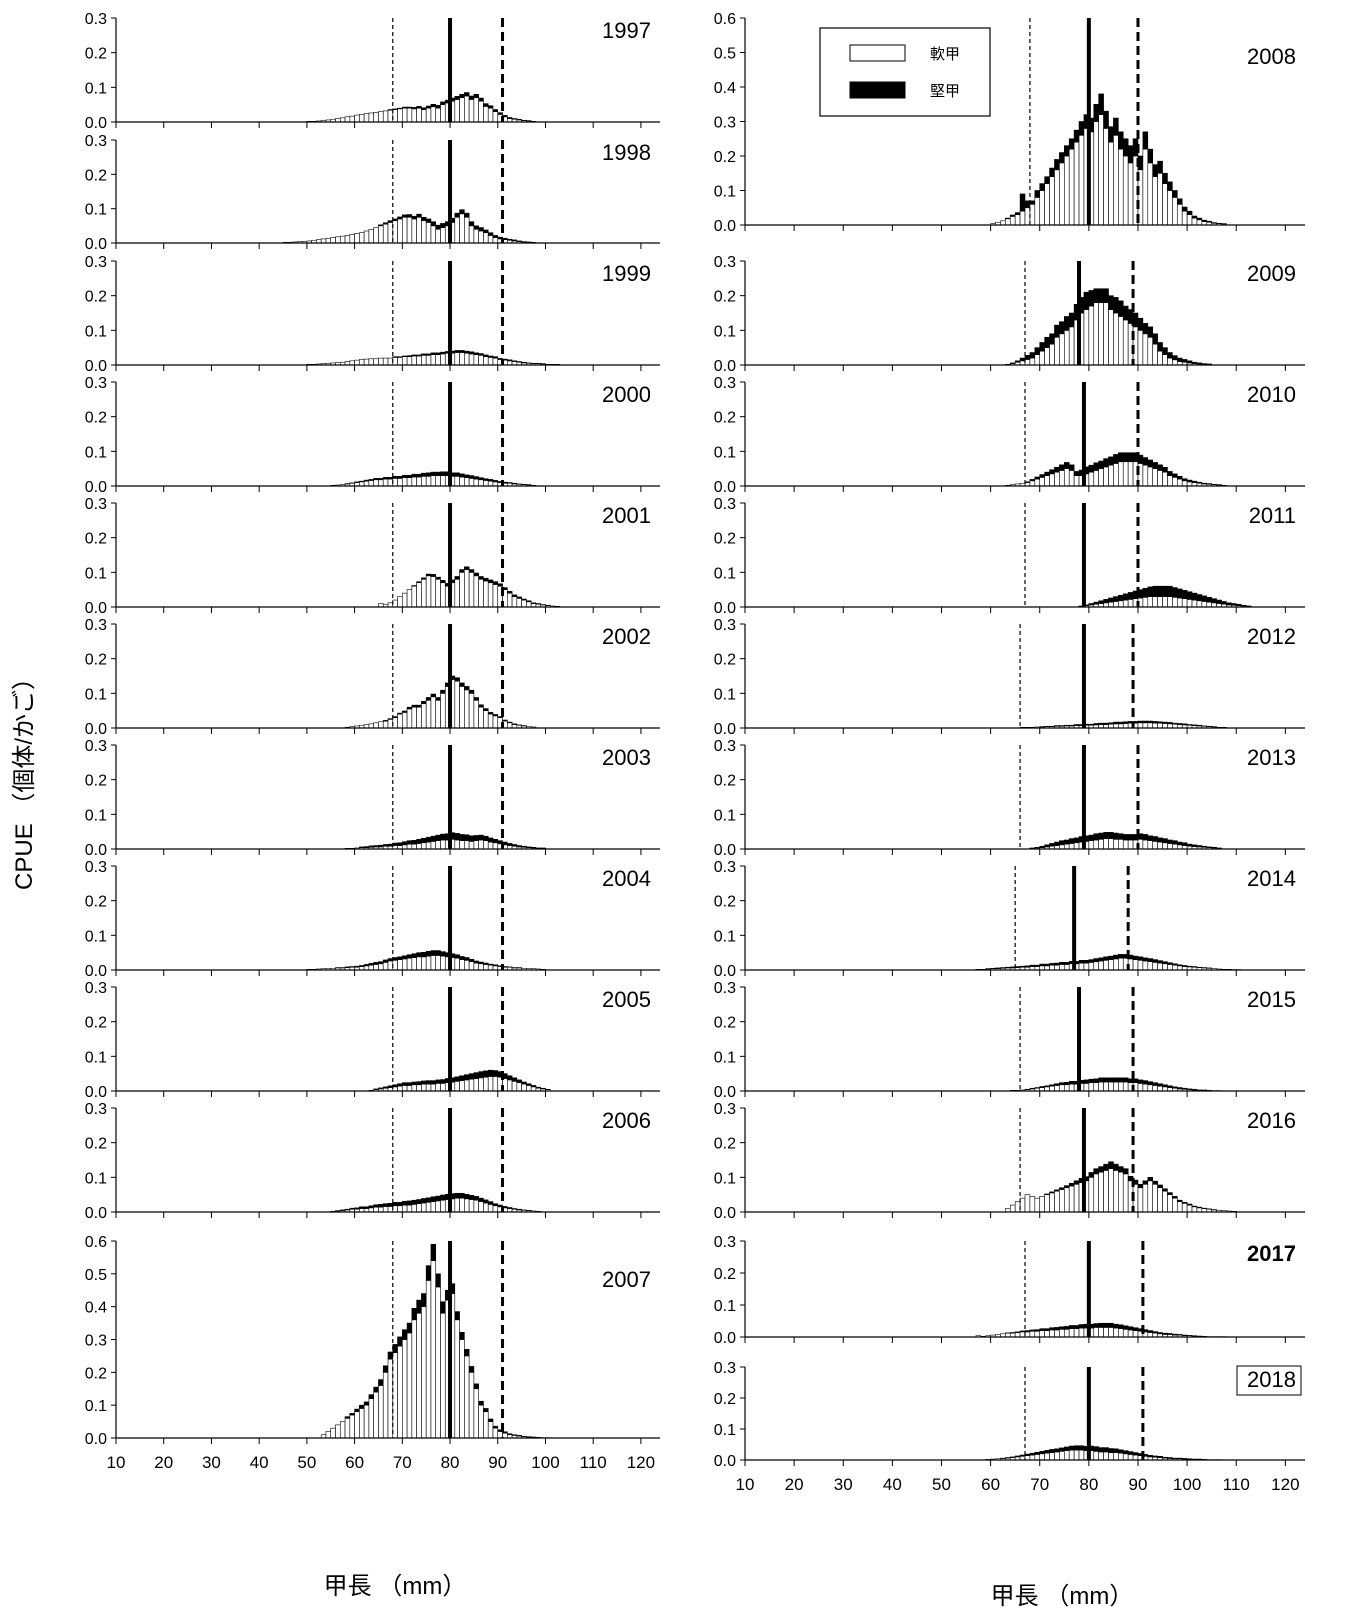 Image resolution: width=1367 pixels, height=1612 pixels. I want to click on year-label-2013: 2013, so click(1271, 757).